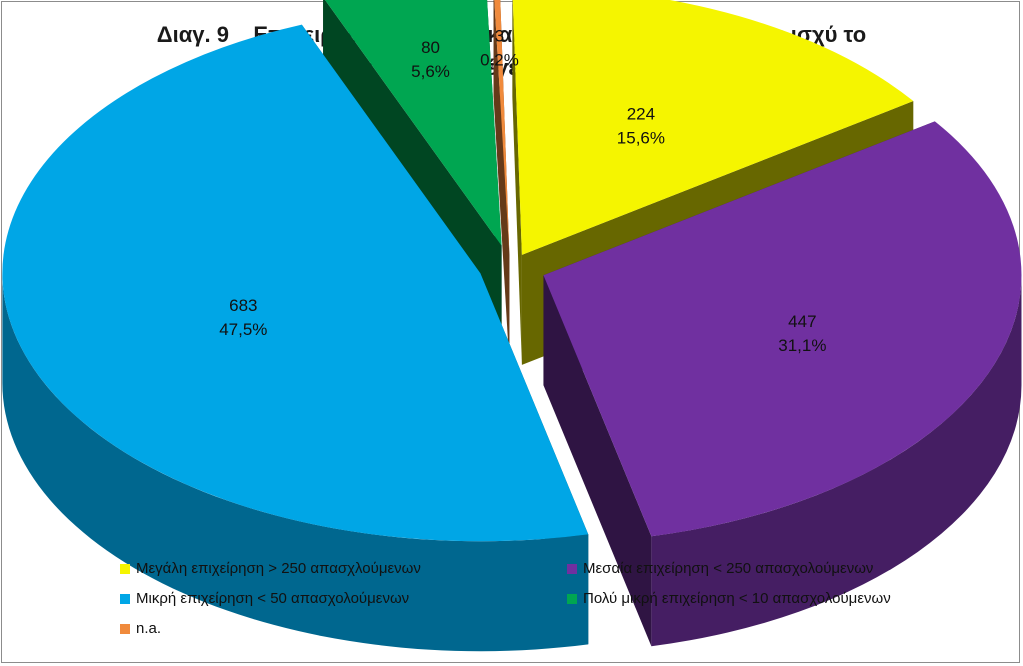 This screenshot has height=666, width=1023. I want to click on data-label-percent-1: 15,6%, so click(641, 137).